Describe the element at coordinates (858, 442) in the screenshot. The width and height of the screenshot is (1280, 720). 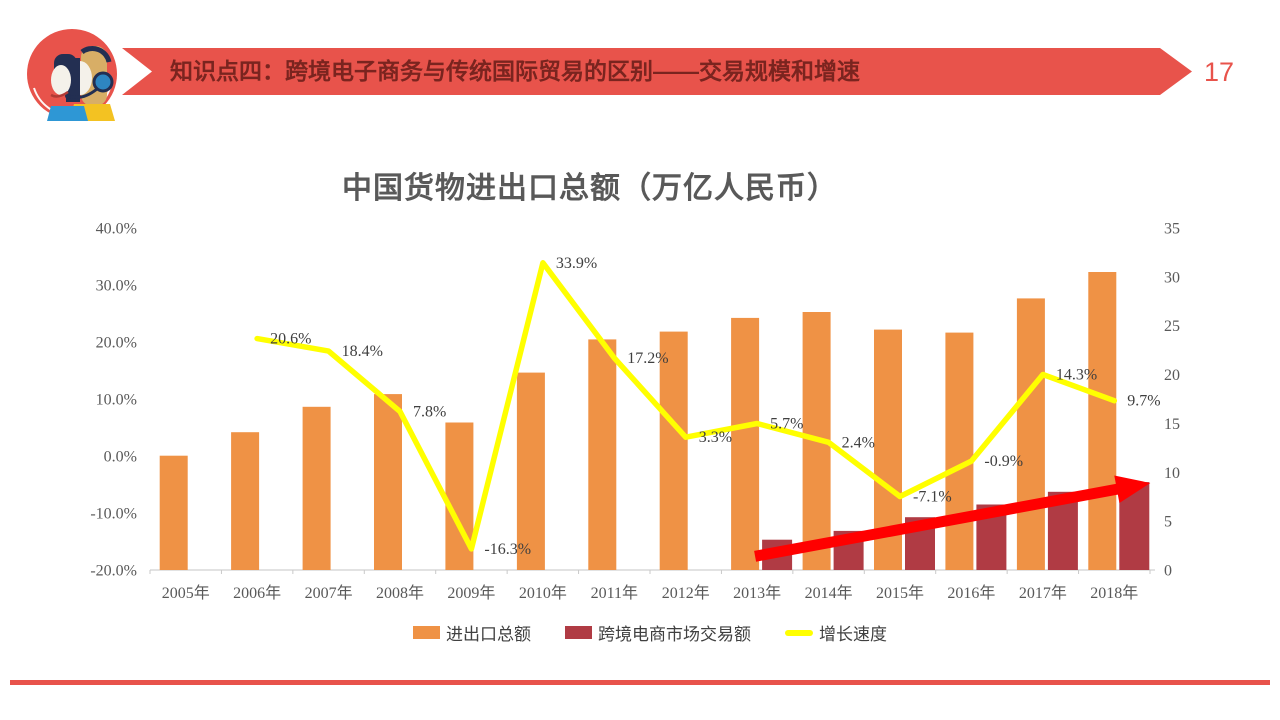
I see `data-label-2014年: 2.4%` at that location.